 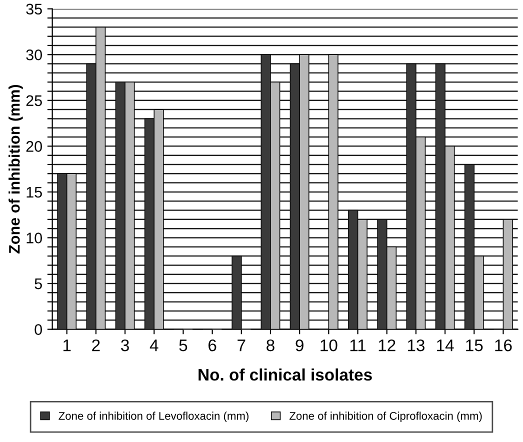 I want to click on legend-label: Zone of inhibition of Levofloxacin (mm), so click(x=153, y=417).